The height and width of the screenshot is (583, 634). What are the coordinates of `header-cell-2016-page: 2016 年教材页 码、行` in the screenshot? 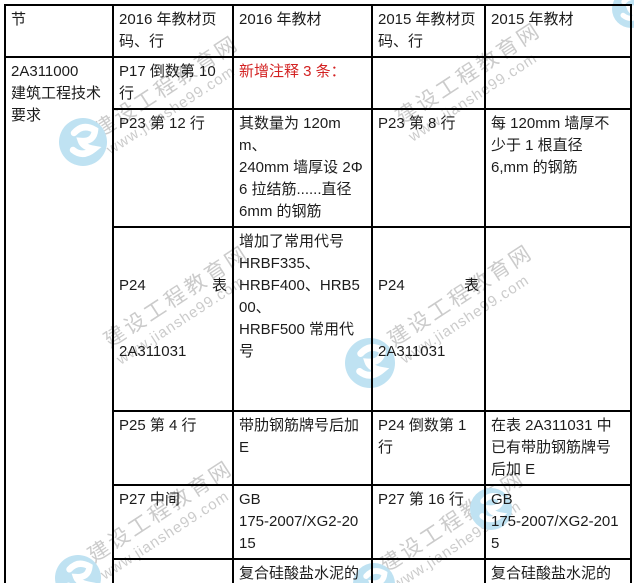 It's located at (173, 31).